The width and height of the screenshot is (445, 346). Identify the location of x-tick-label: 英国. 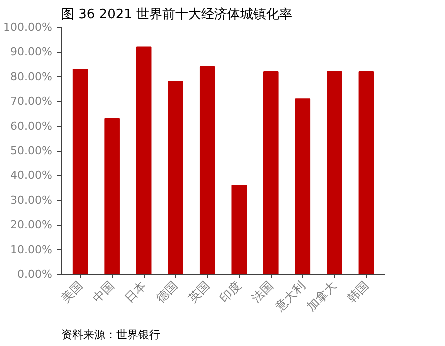
(199, 292).